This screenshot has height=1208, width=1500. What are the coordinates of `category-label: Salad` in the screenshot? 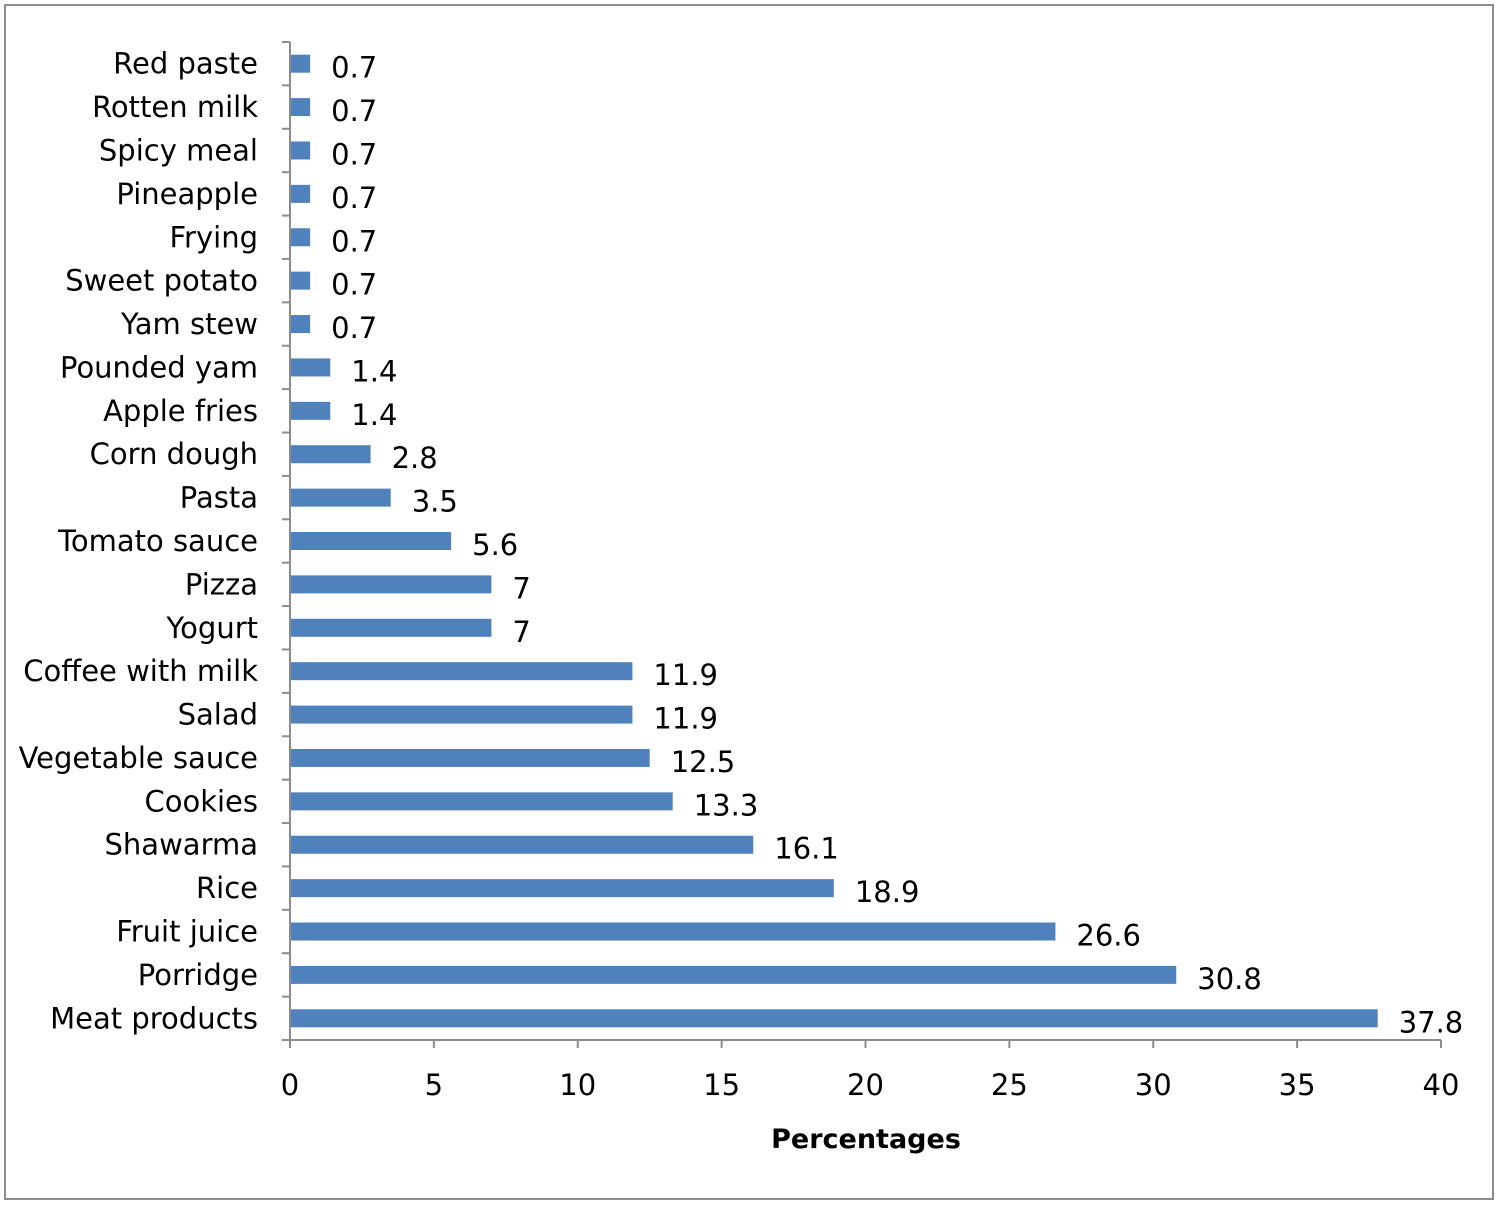 It's located at (218, 715).